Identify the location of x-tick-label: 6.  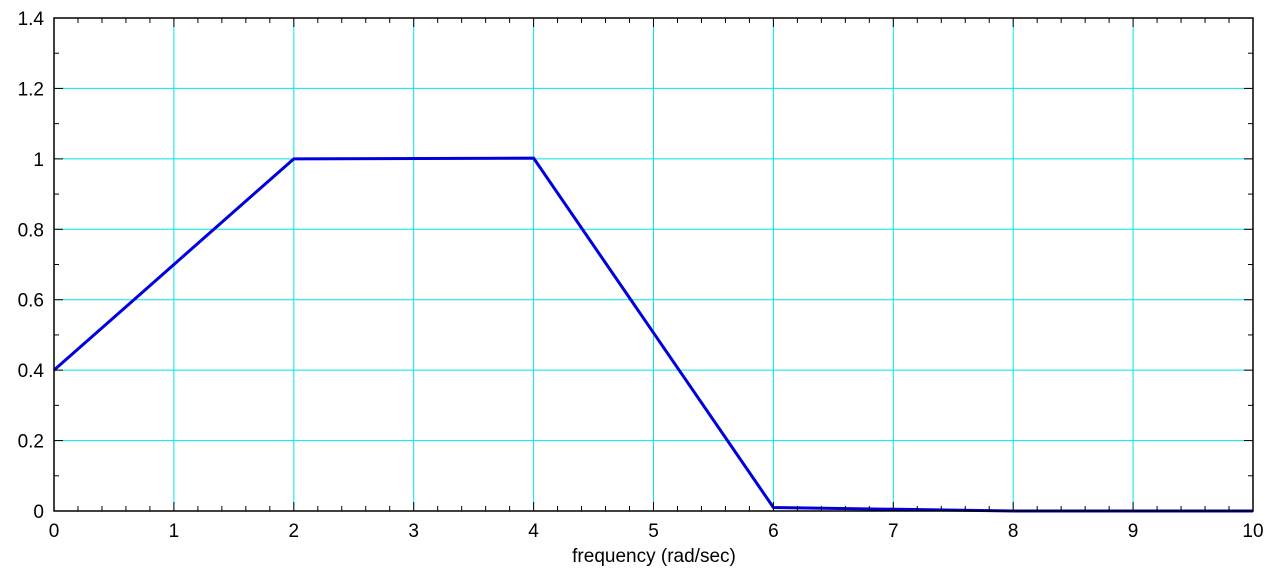
(773, 531).